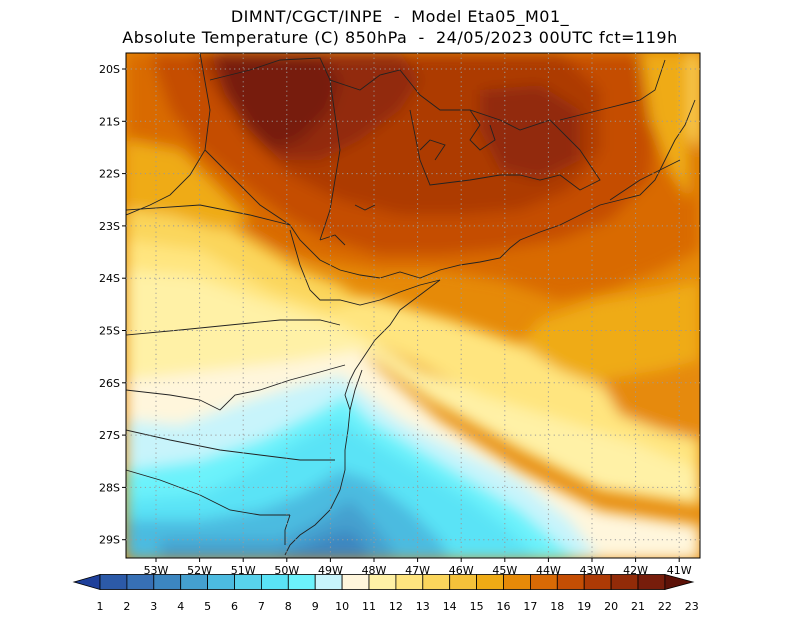 The width and height of the screenshot is (800, 618). Describe the element at coordinates (638, 606) in the screenshot. I see `colorbar-label: 21` at that location.